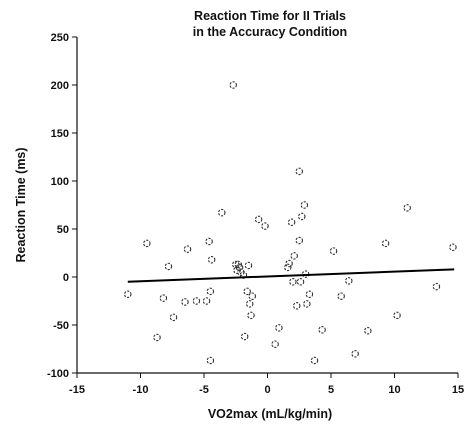 Image resolution: width=472 pixels, height=427 pixels. What do you see at coordinates (270, 32) in the screenshot?
I see `chart-title-line-2: in the Accuracy Condition` at bounding box center [270, 32].